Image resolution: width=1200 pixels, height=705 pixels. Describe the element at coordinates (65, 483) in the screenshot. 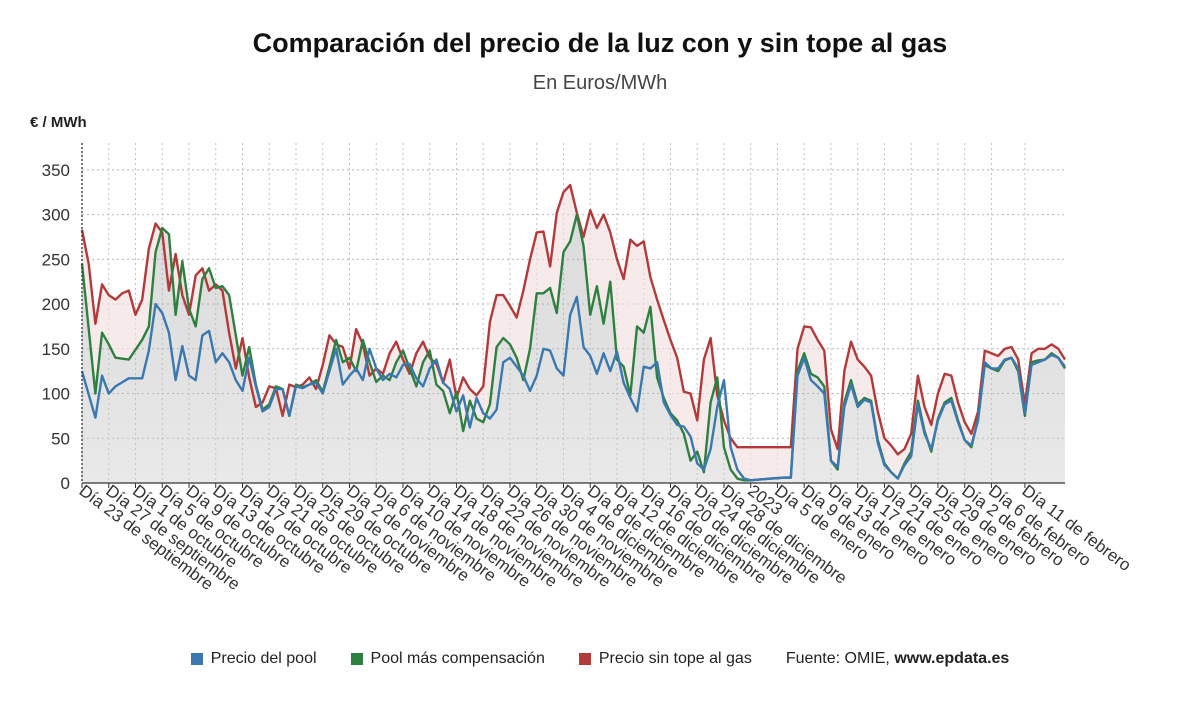

I see `y-tick-label-0: 0` at that location.